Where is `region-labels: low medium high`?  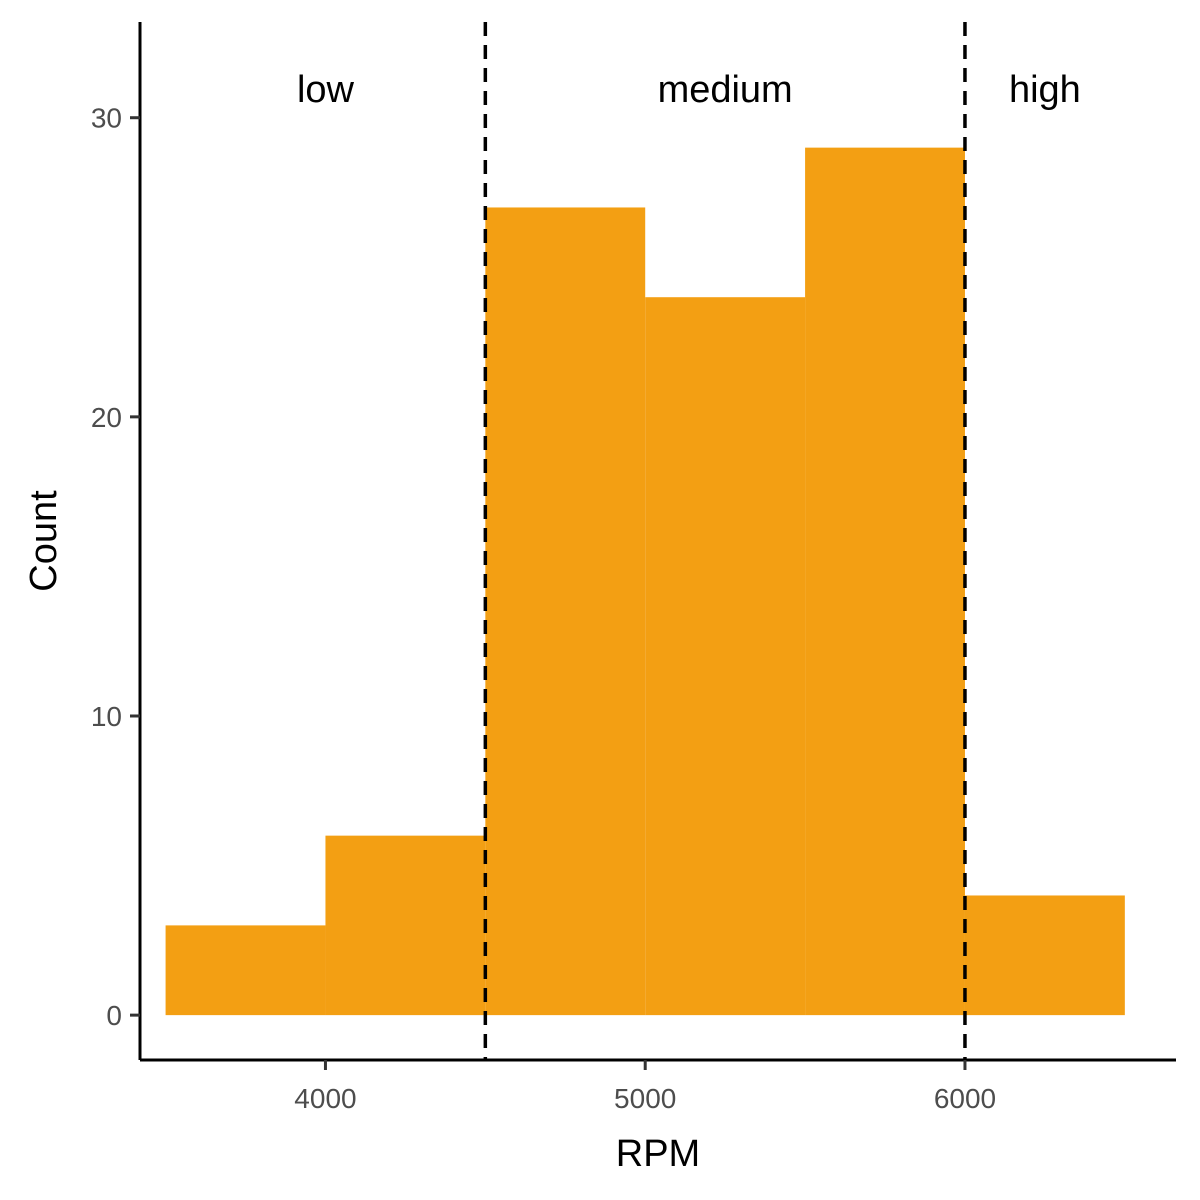
region-labels: low medium high is located at coordinates (689, 90).